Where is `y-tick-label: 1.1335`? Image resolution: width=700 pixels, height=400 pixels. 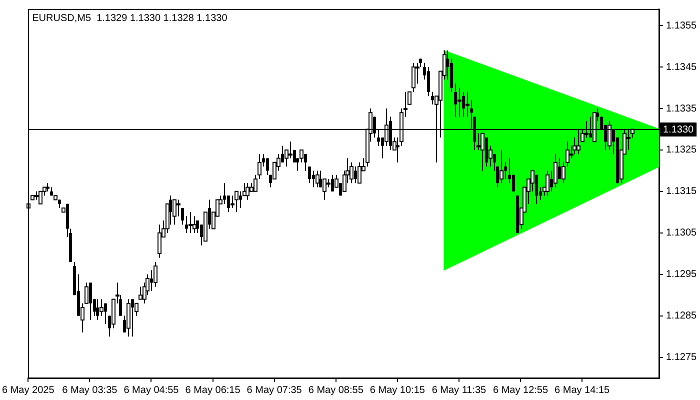 y-tick-label: 1.1335 is located at coordinates (682, 108).